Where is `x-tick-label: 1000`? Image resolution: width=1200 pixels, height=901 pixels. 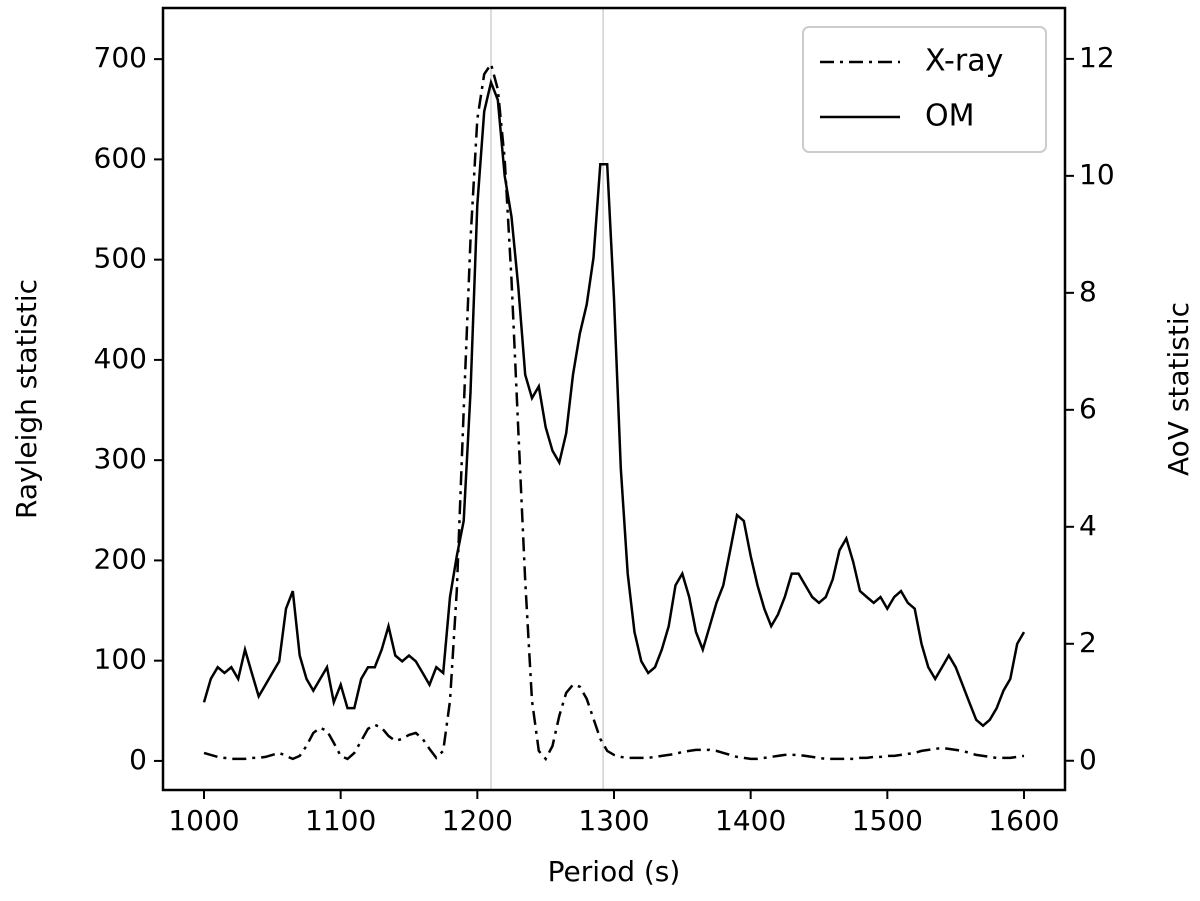 x-tick-label: 1000 is located at coordinates (203, 820).